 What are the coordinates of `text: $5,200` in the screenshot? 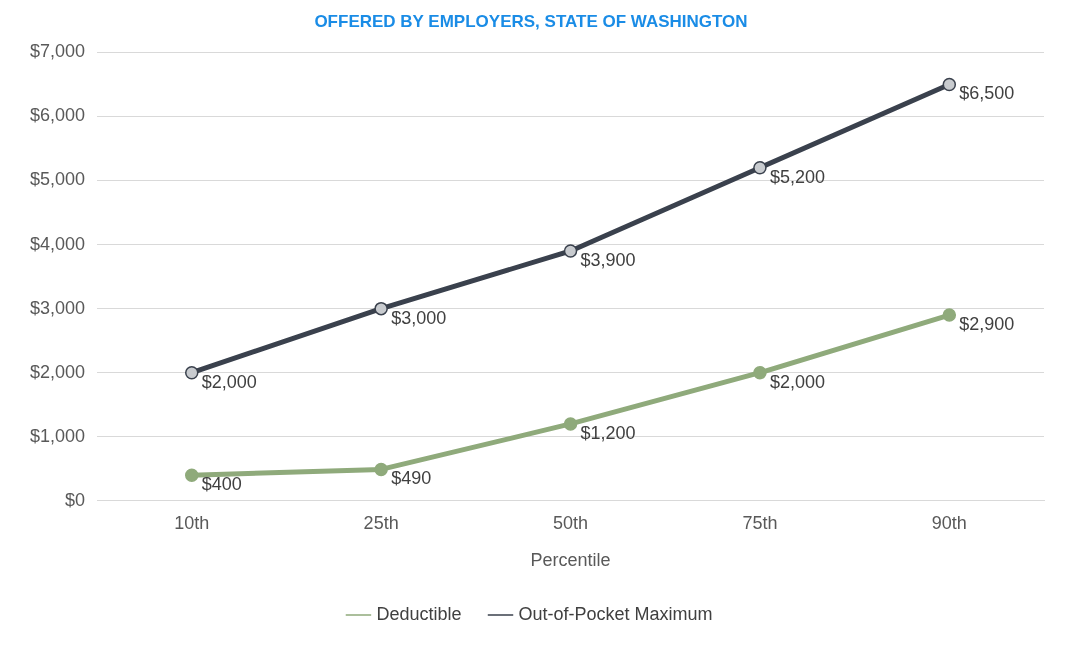 It's located at (797, 176).